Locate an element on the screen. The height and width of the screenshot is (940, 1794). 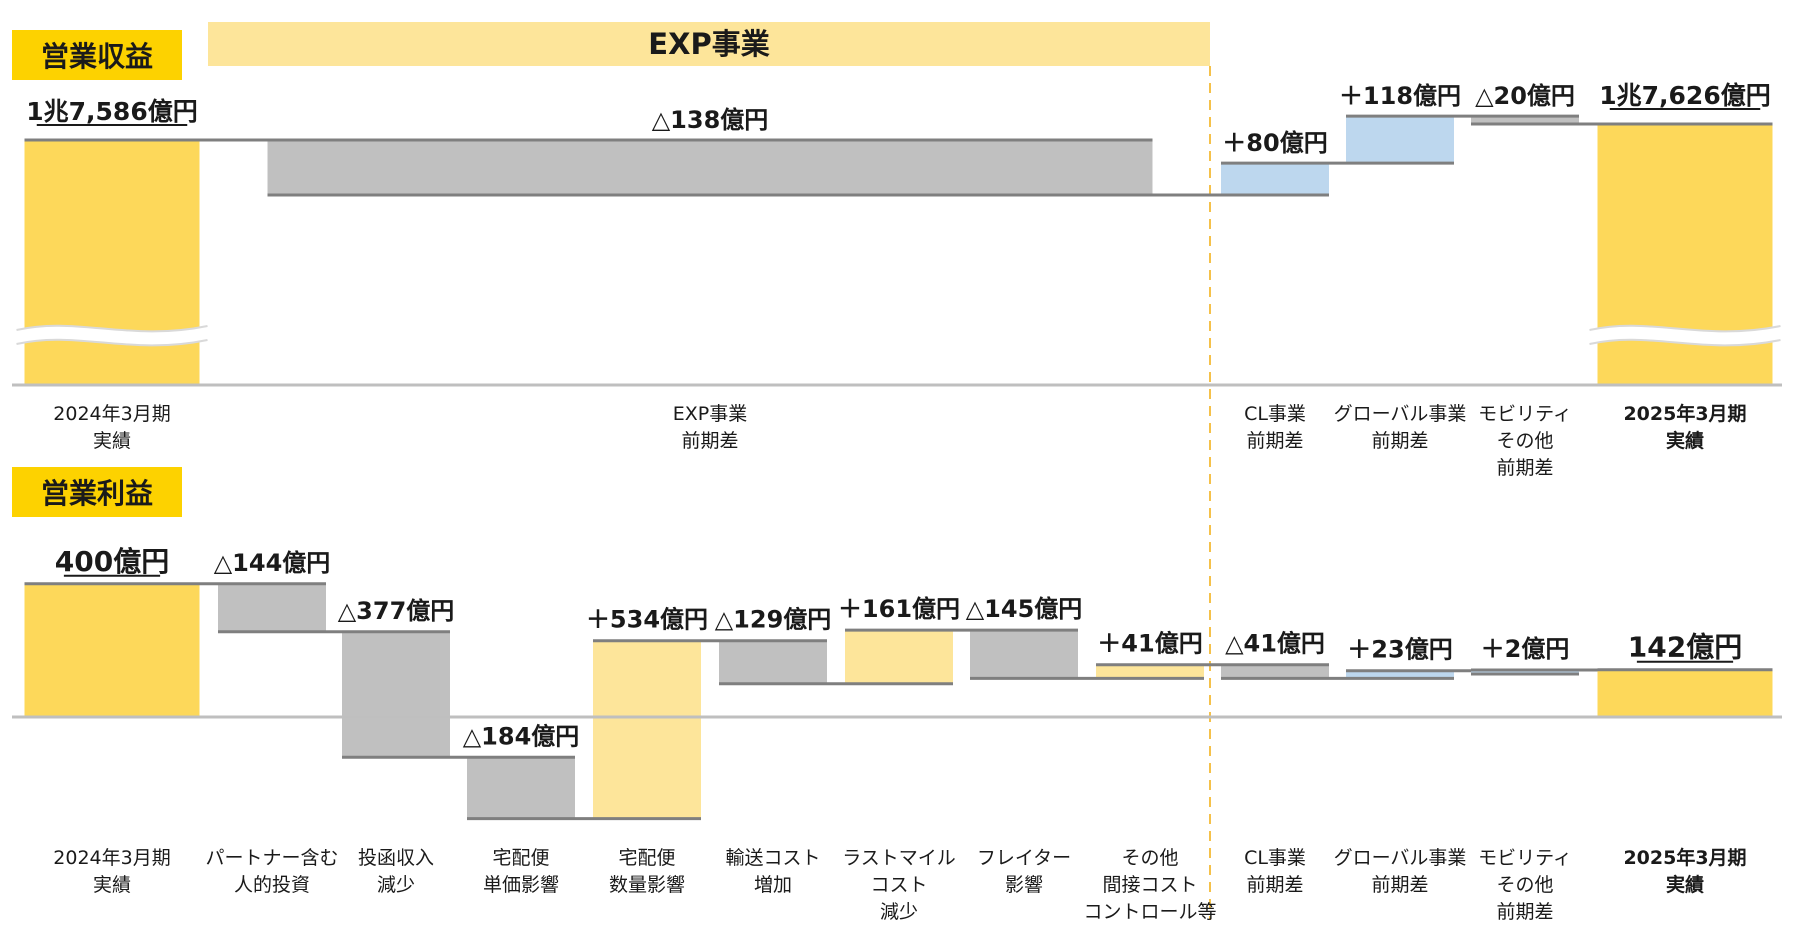
category-label: 宅配便数量影響 is located at coordinates (647, 871).